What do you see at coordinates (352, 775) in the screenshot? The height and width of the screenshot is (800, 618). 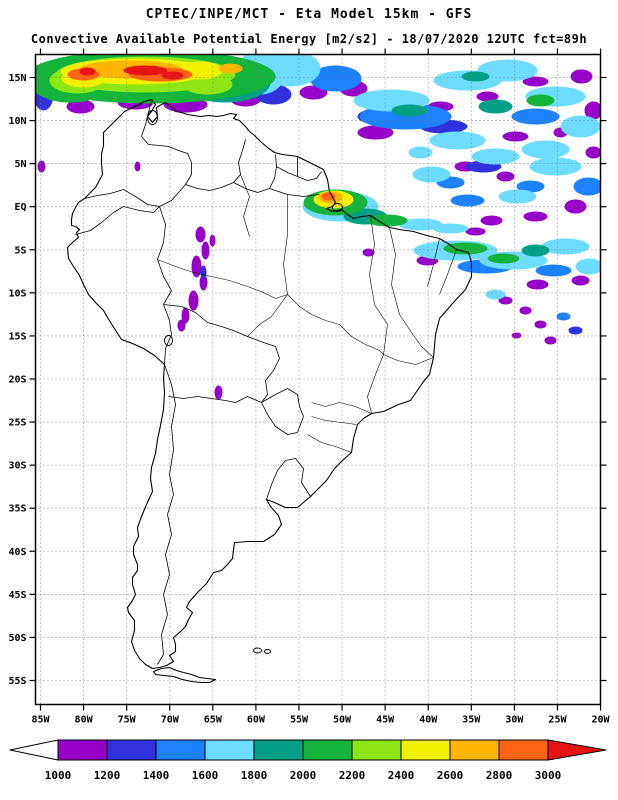 I see `colorbar-label: 2200` at bounding box center [352, 775].